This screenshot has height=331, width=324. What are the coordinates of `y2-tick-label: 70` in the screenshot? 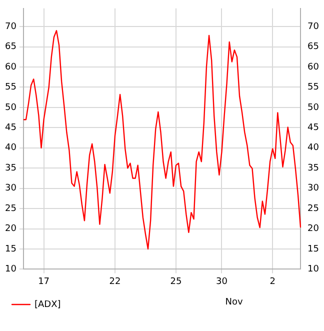 It's located at (314, 27).